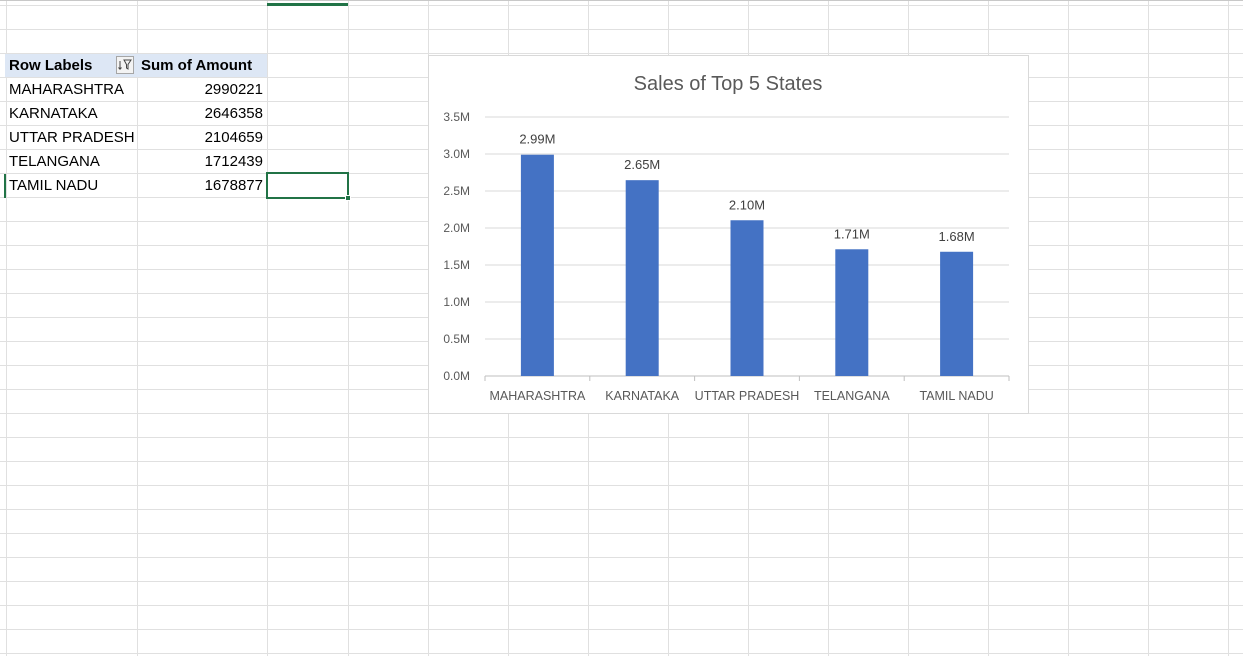 This screenshot has height=656, width=1243. What do you see at coordinates (728, 84) in the screenshot?
I see `chart-title: Sales of Top 5 States` at bounding box center [728, 84].